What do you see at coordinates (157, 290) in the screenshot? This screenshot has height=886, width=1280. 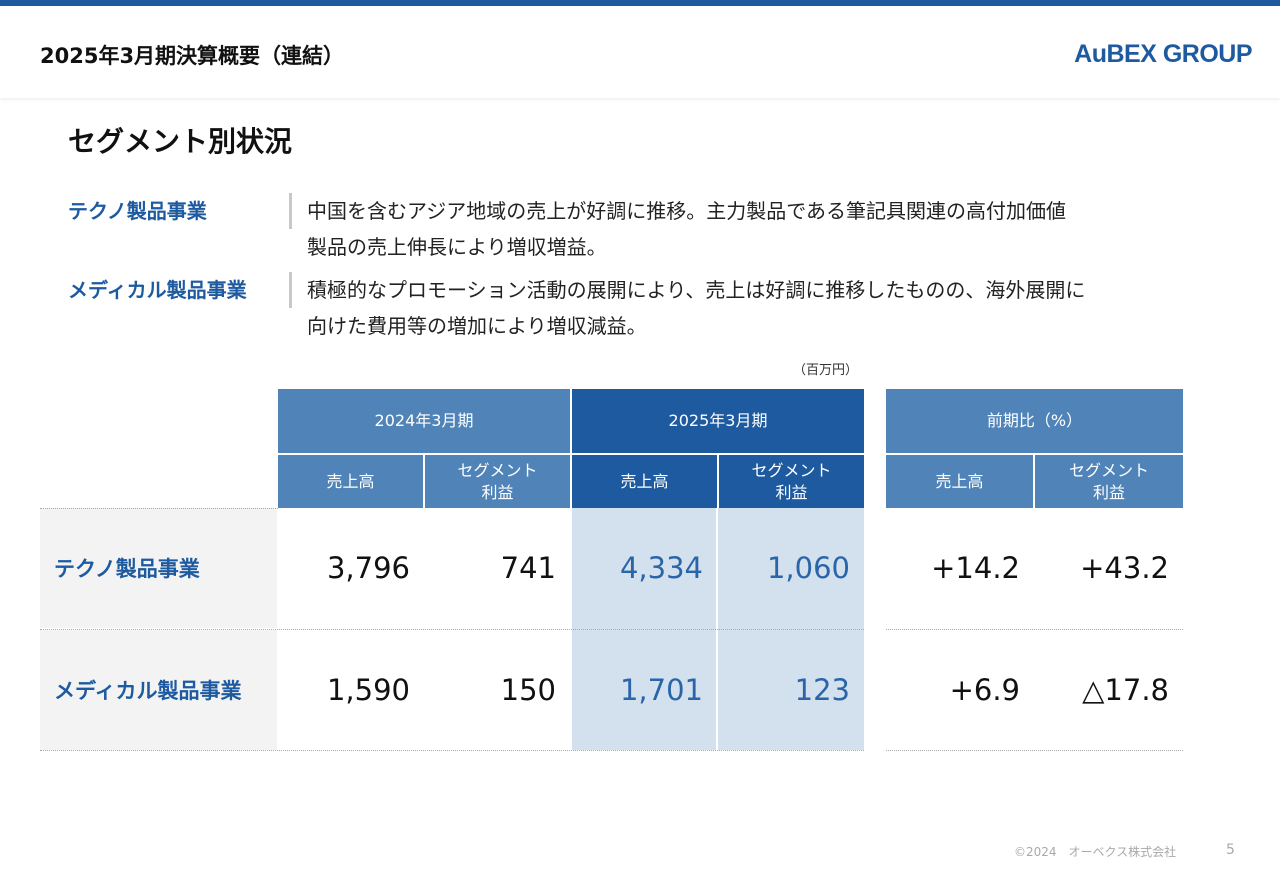 I see `desc-label-medical: メディカル製品事業` at bounding box center [157, 290].